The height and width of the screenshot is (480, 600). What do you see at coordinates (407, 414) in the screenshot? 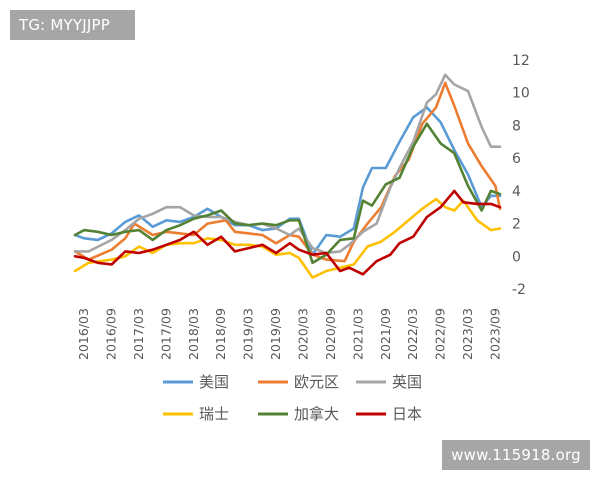
I see `legend-label: 日本` at bounding box center [407, 414].